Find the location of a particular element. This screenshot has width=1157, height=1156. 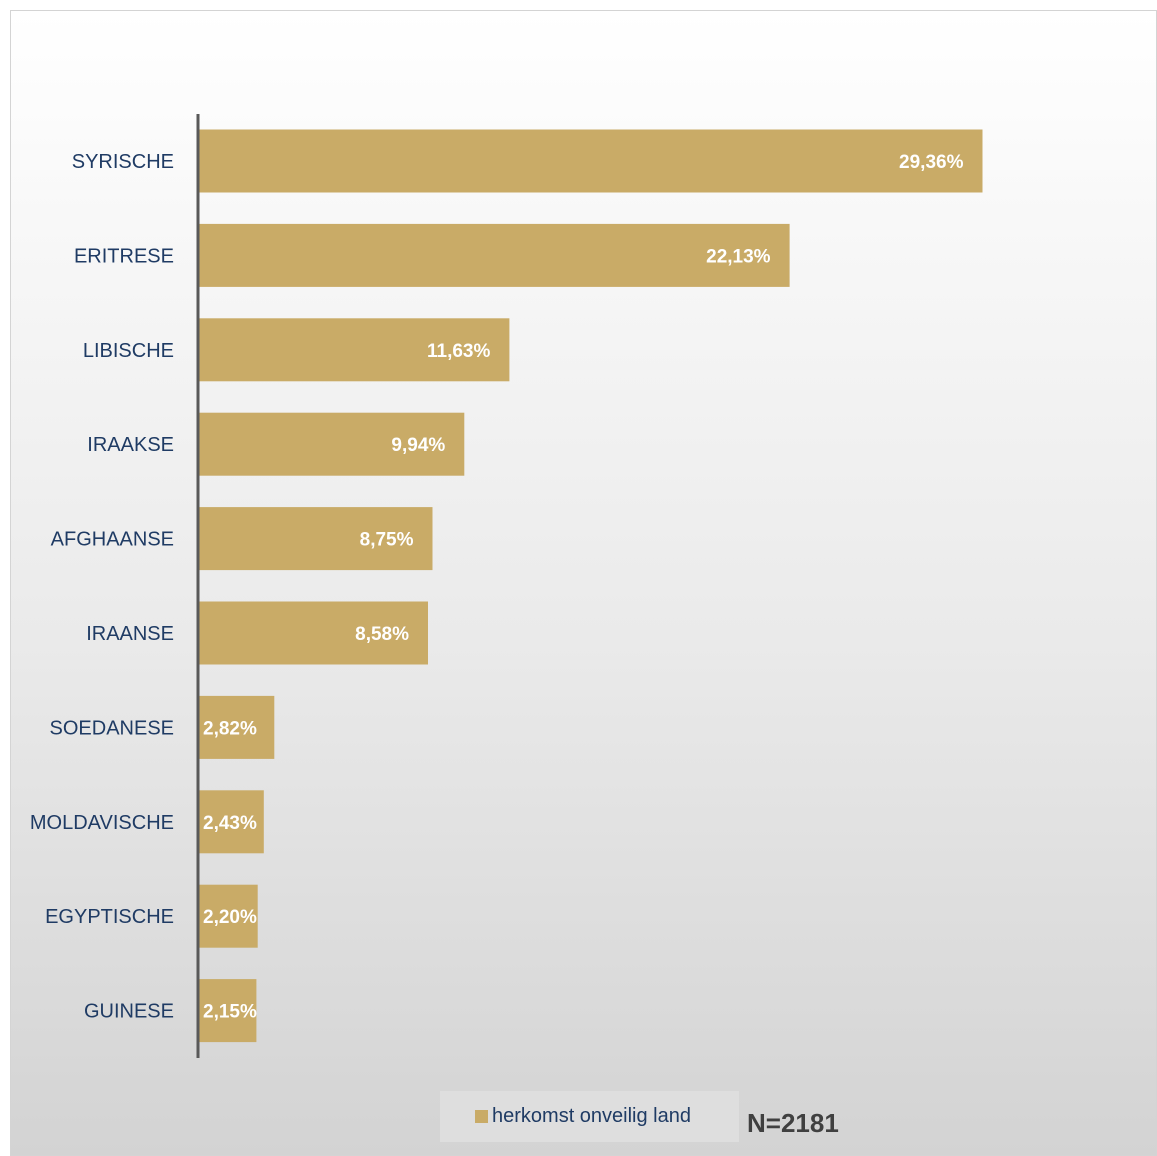

value-label: 11,63% is located at coordinates (458, 351).